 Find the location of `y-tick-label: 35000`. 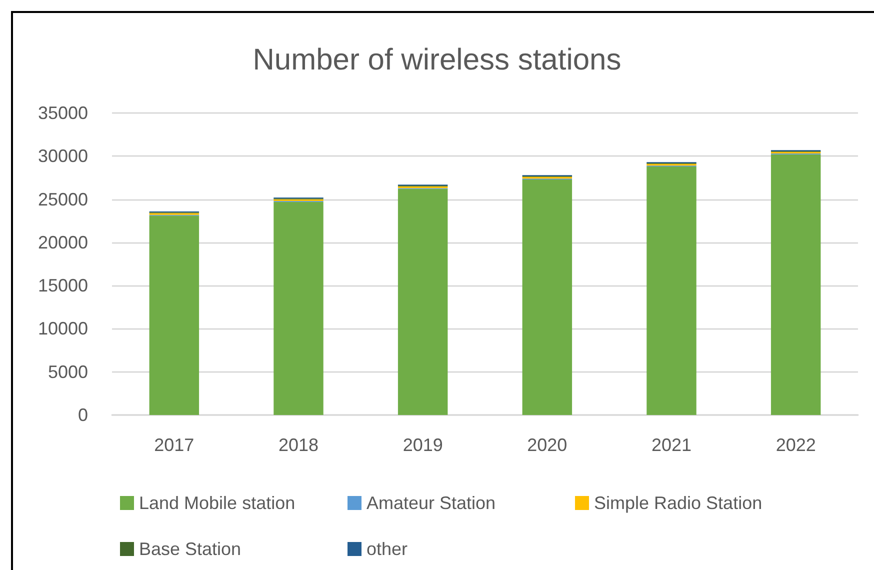

y-tick-label: 35000 is located at coordinates (63, 113).